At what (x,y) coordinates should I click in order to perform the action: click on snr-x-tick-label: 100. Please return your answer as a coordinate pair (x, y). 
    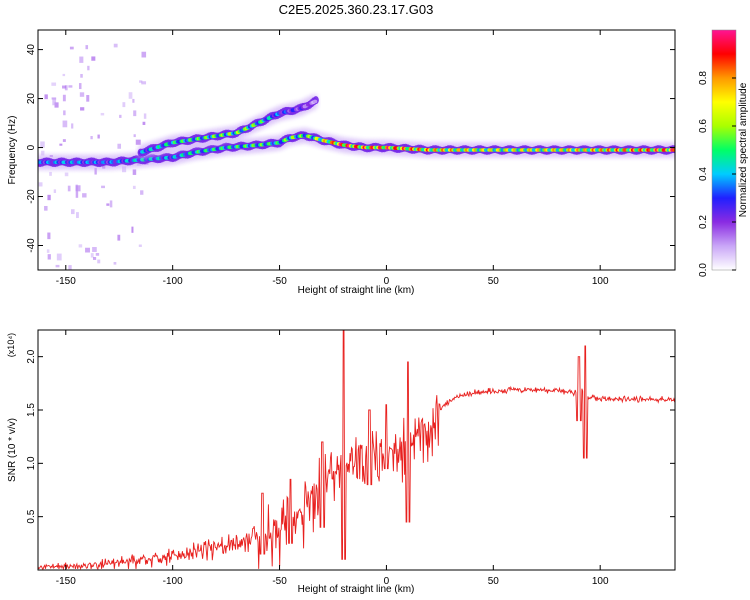
    Looking at the image, I should click on (600, 581).